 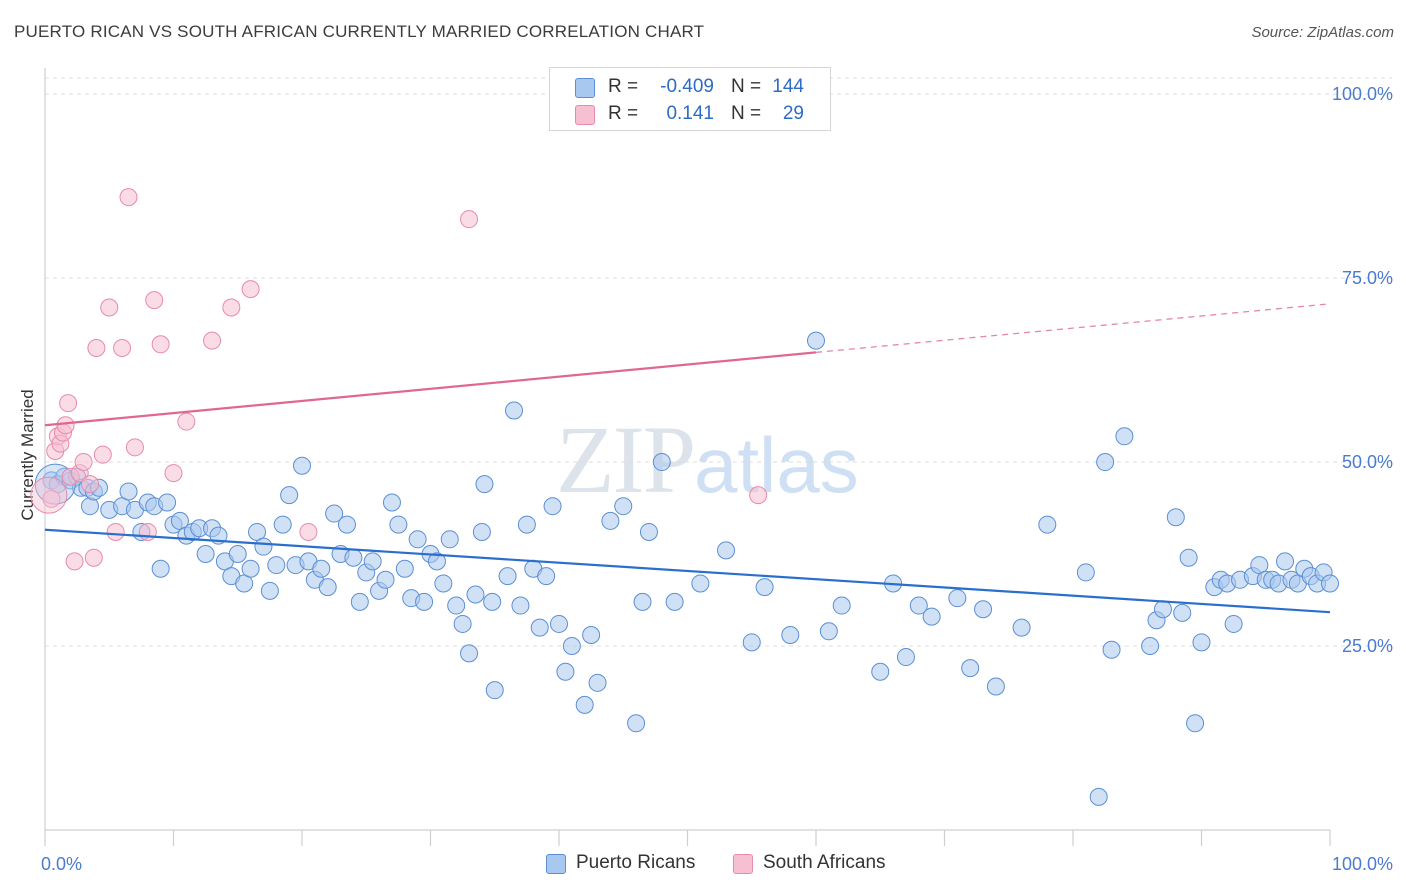 I want to click on trend-line-puerto-ricans, so click(x=687, y=571).